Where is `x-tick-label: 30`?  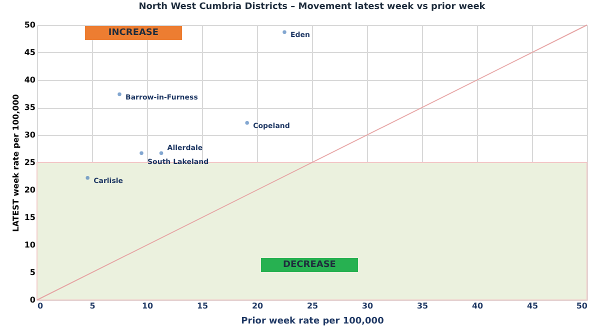
x-tick-label: 30 is located at coordinates (368, 306).